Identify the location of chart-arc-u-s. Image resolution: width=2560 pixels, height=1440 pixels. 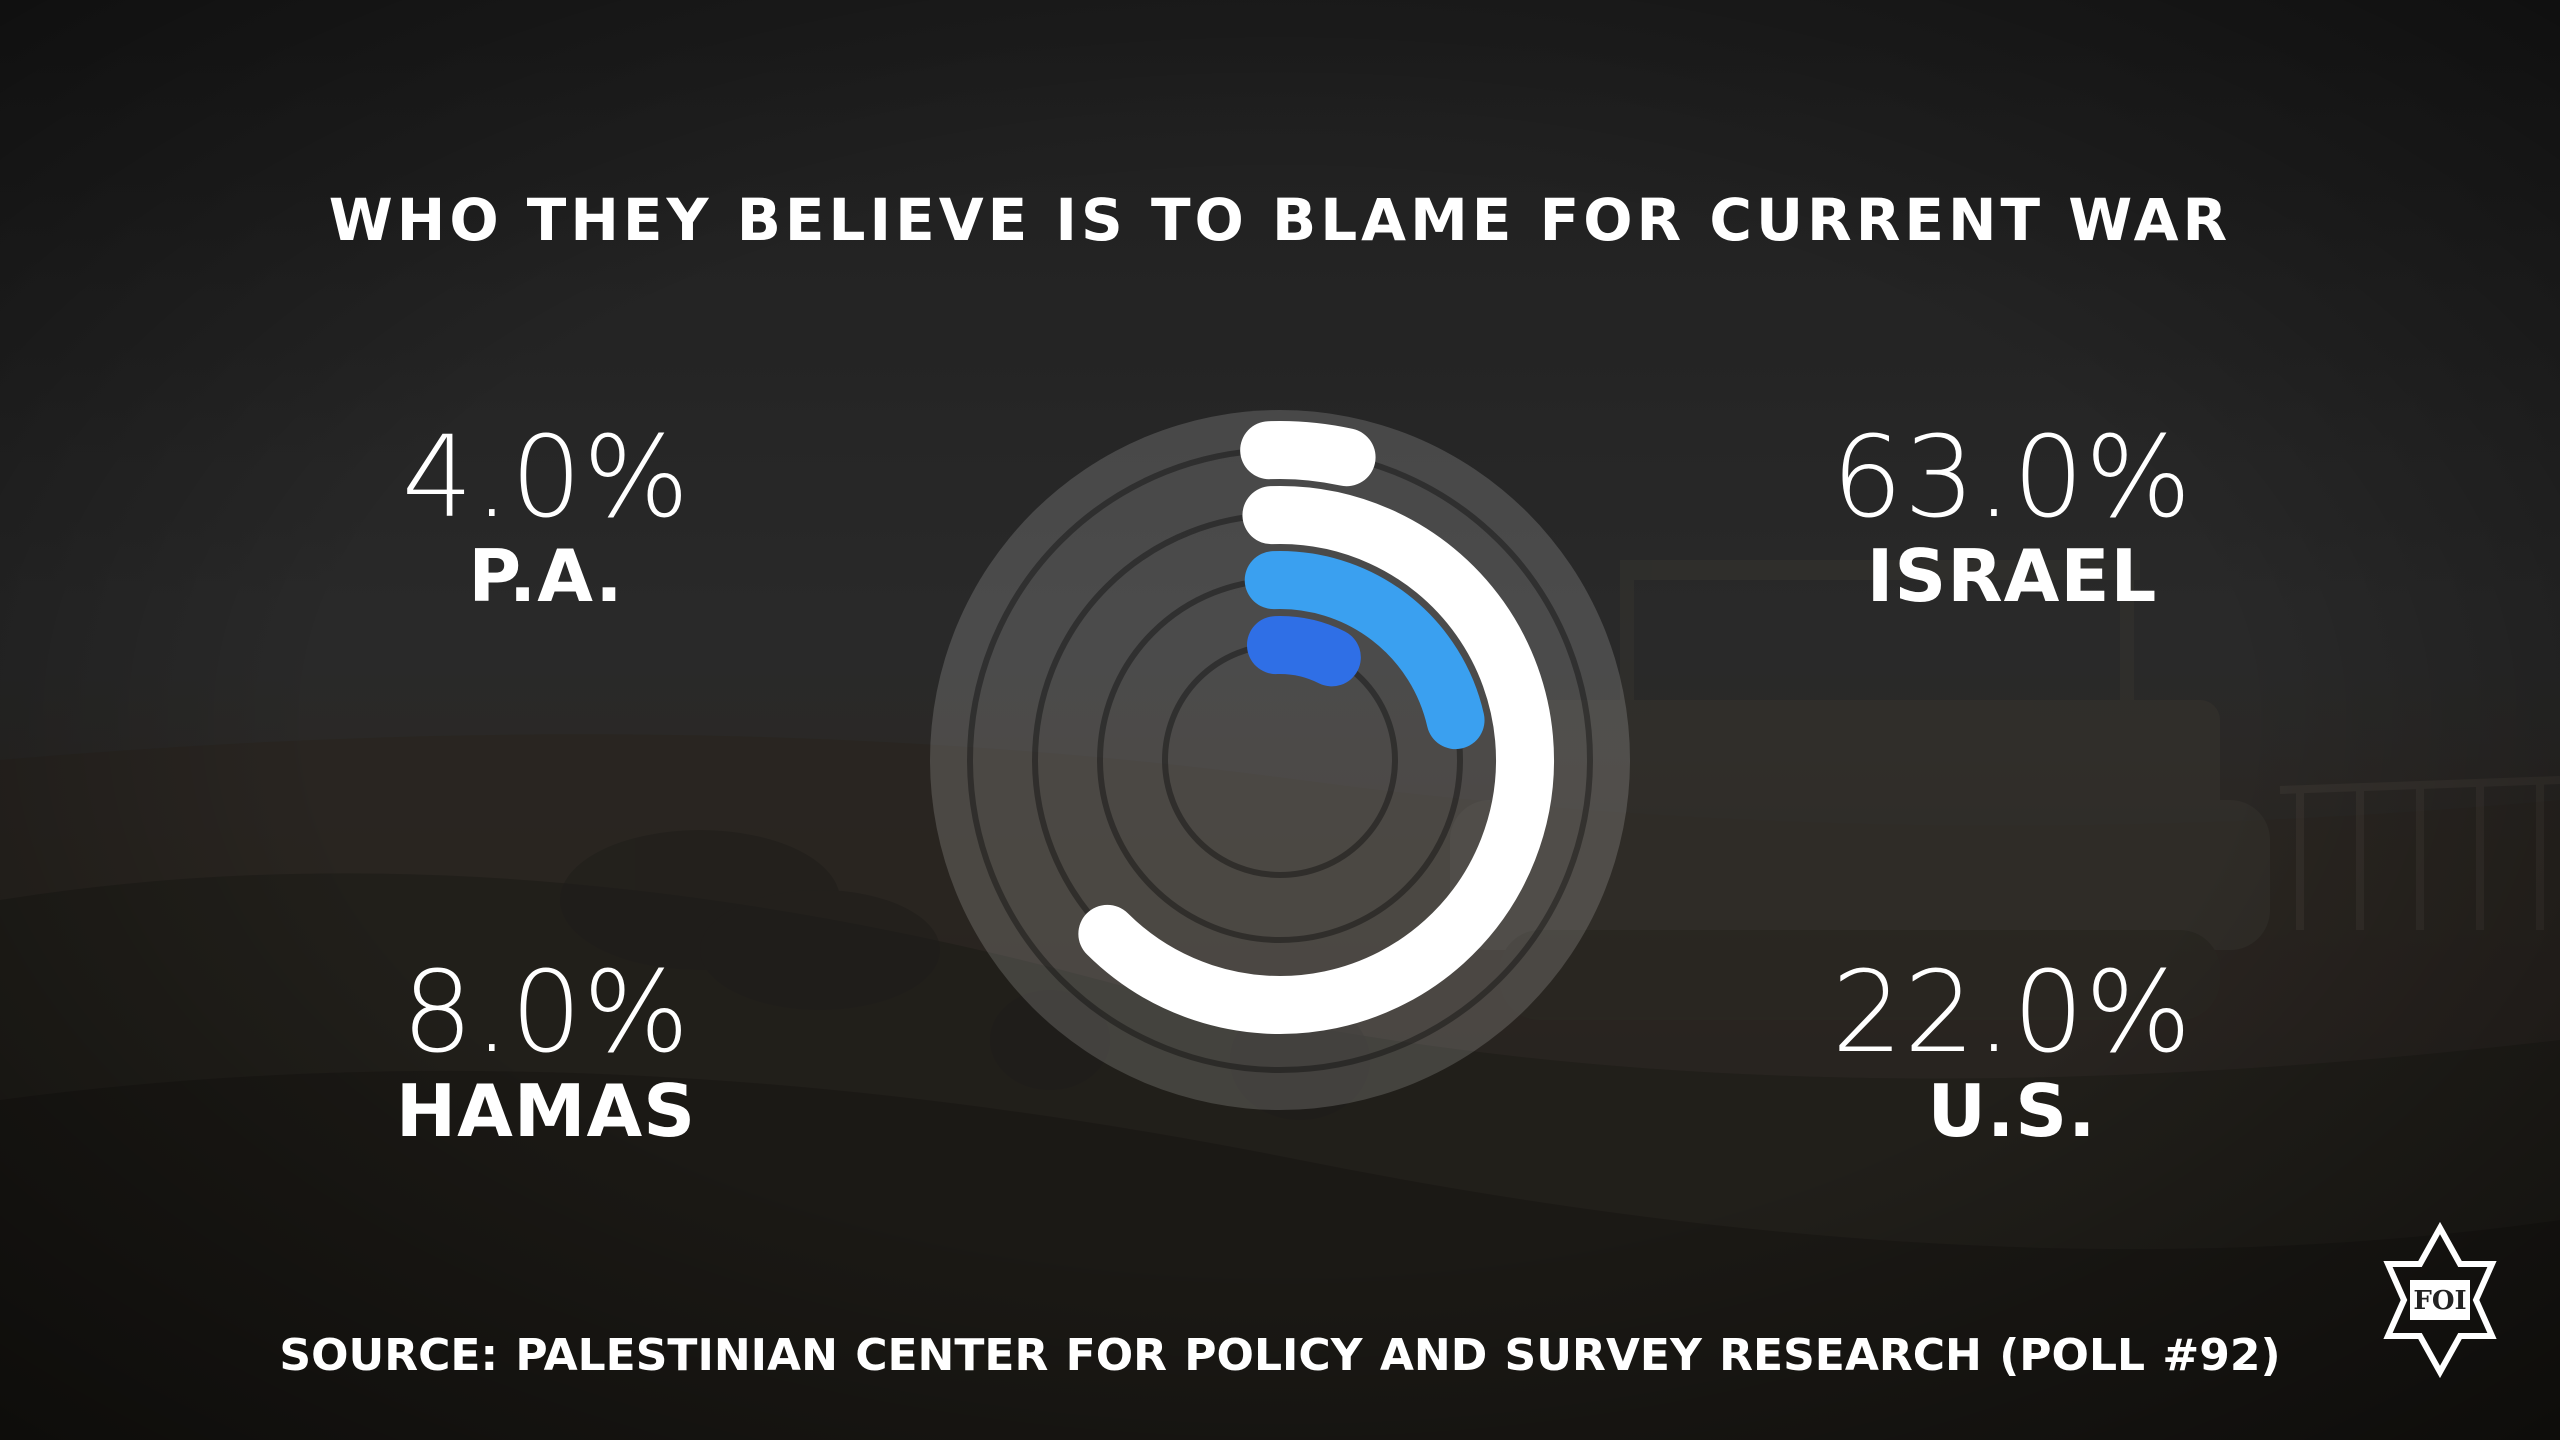
(1364, 650).